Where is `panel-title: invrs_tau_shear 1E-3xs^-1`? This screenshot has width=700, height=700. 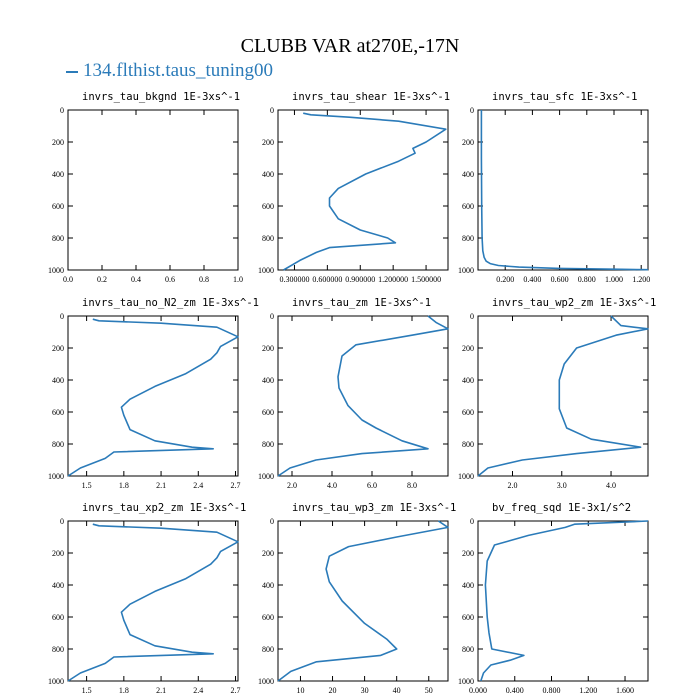 panel-title: invrs_tau_shear 1E-3xs^-1 is located at coordinates (371, 97).